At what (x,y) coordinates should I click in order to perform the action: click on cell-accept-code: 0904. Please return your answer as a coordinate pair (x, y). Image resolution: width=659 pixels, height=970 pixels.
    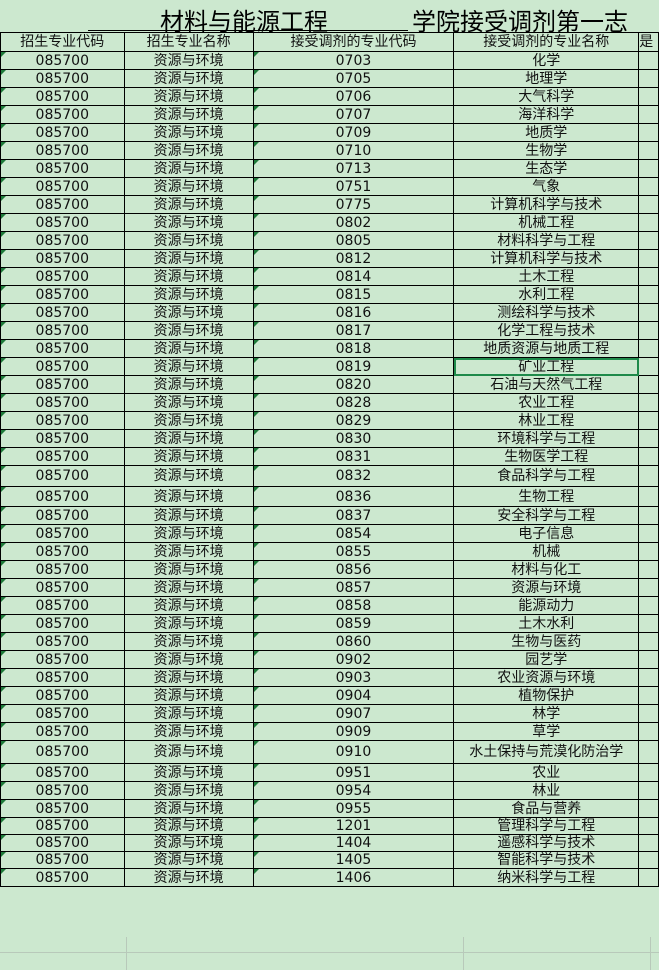
    Looking at the image, I should click on (353, 695).